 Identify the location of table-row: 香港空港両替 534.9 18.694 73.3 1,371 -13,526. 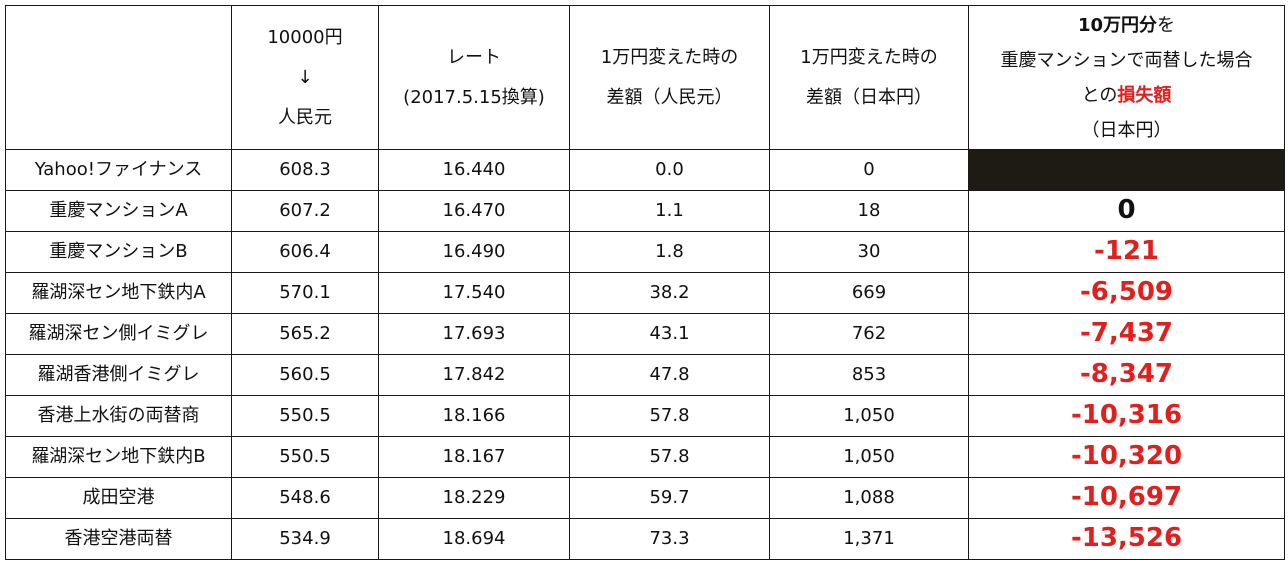
(645, 539).